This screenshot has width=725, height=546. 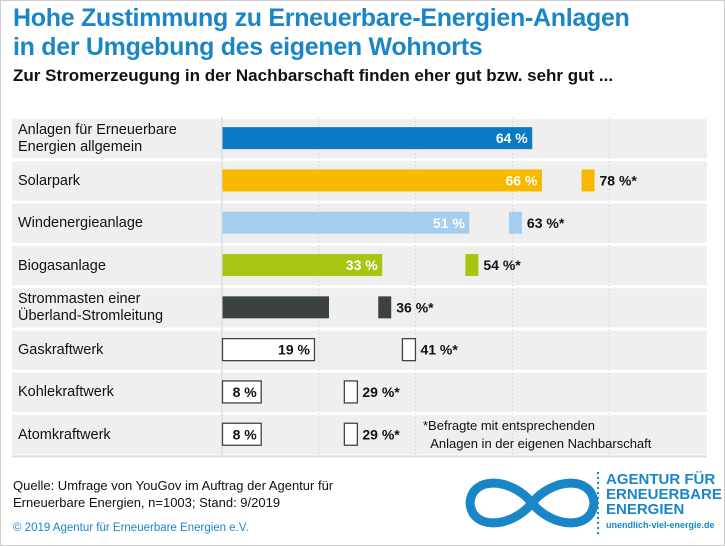 I want to click on bar-value-label: 66 %, so click(x=522, y=180).